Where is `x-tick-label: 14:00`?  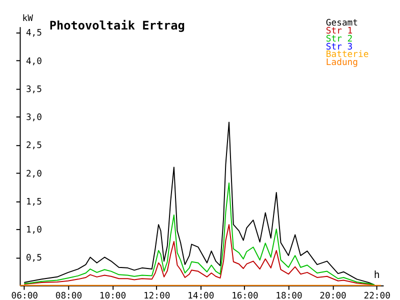
x-tick-label: 14:00 is located at coordinates (201, 296).